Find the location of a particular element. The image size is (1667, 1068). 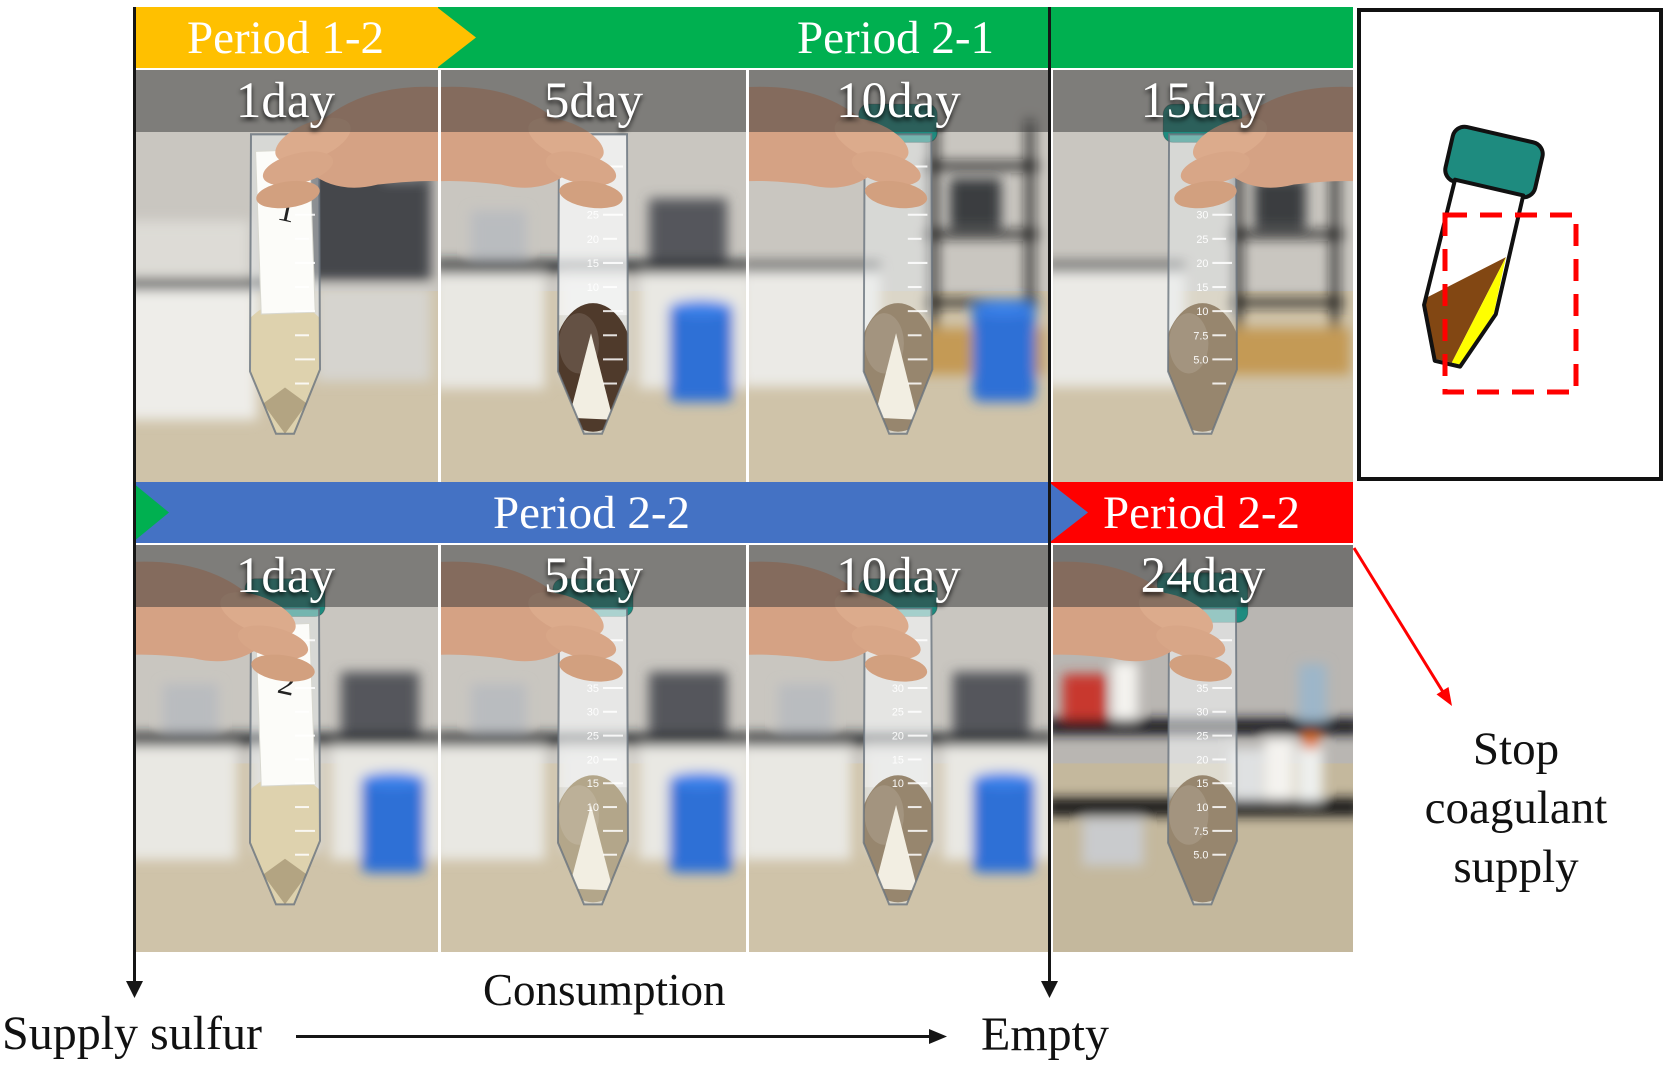

stop-line-2: coagulant is located at coordinates (1516, 808).